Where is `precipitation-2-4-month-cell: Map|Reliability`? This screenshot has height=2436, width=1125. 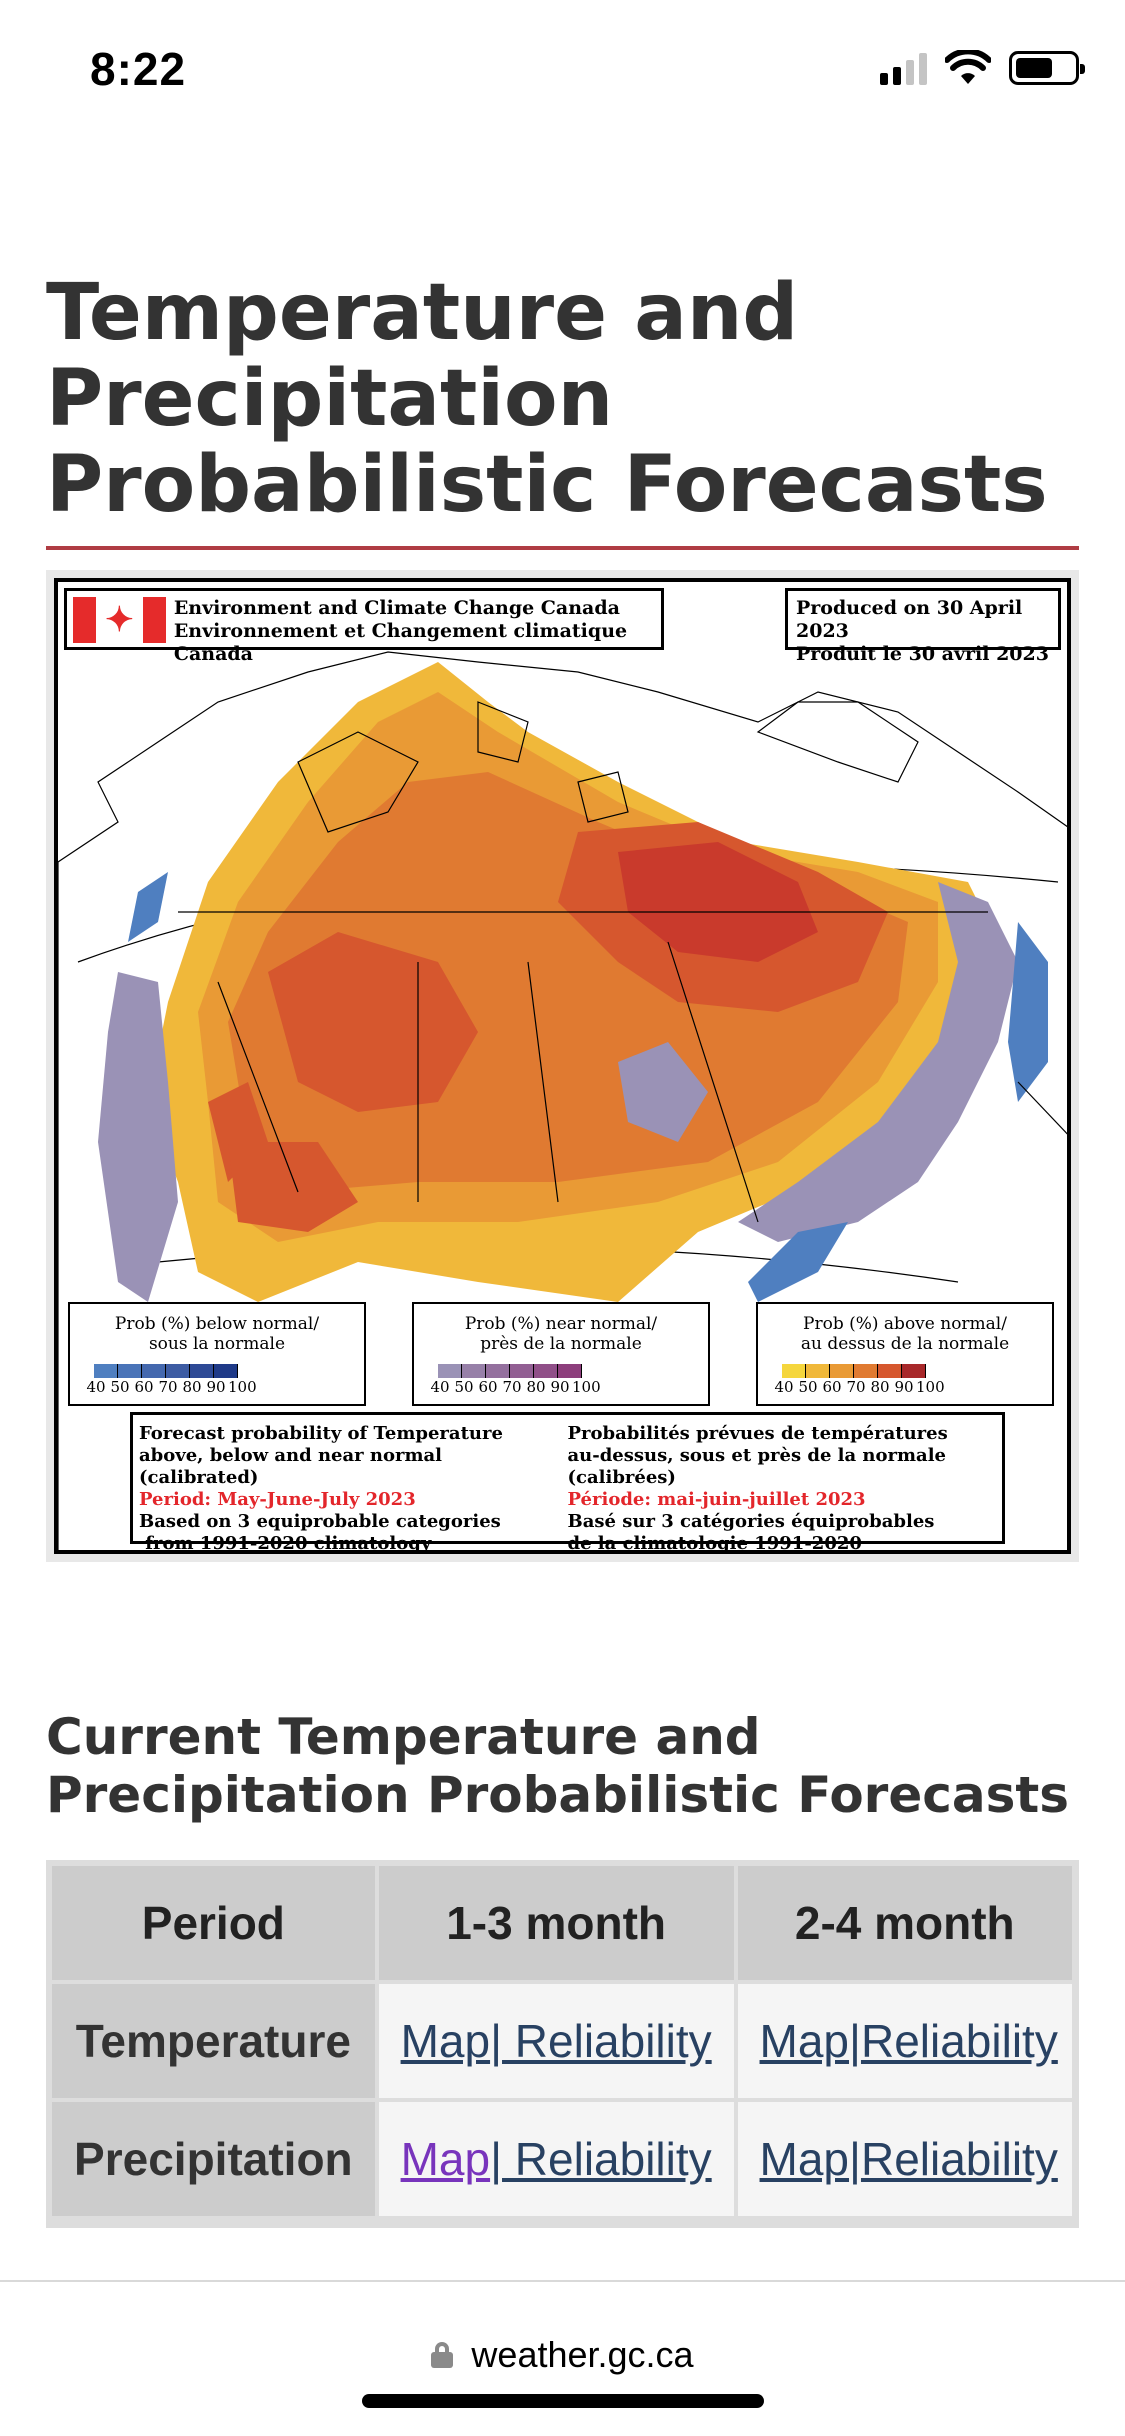
precipitation-2-4-month-cell: Map|Reliability is located at coordinates (904, 2159).